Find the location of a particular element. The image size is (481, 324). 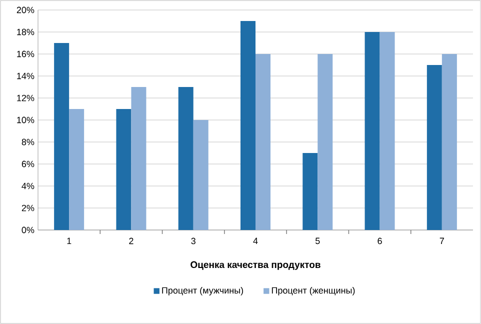

x-tick-label: 4 is located at coordinates (255, 241).